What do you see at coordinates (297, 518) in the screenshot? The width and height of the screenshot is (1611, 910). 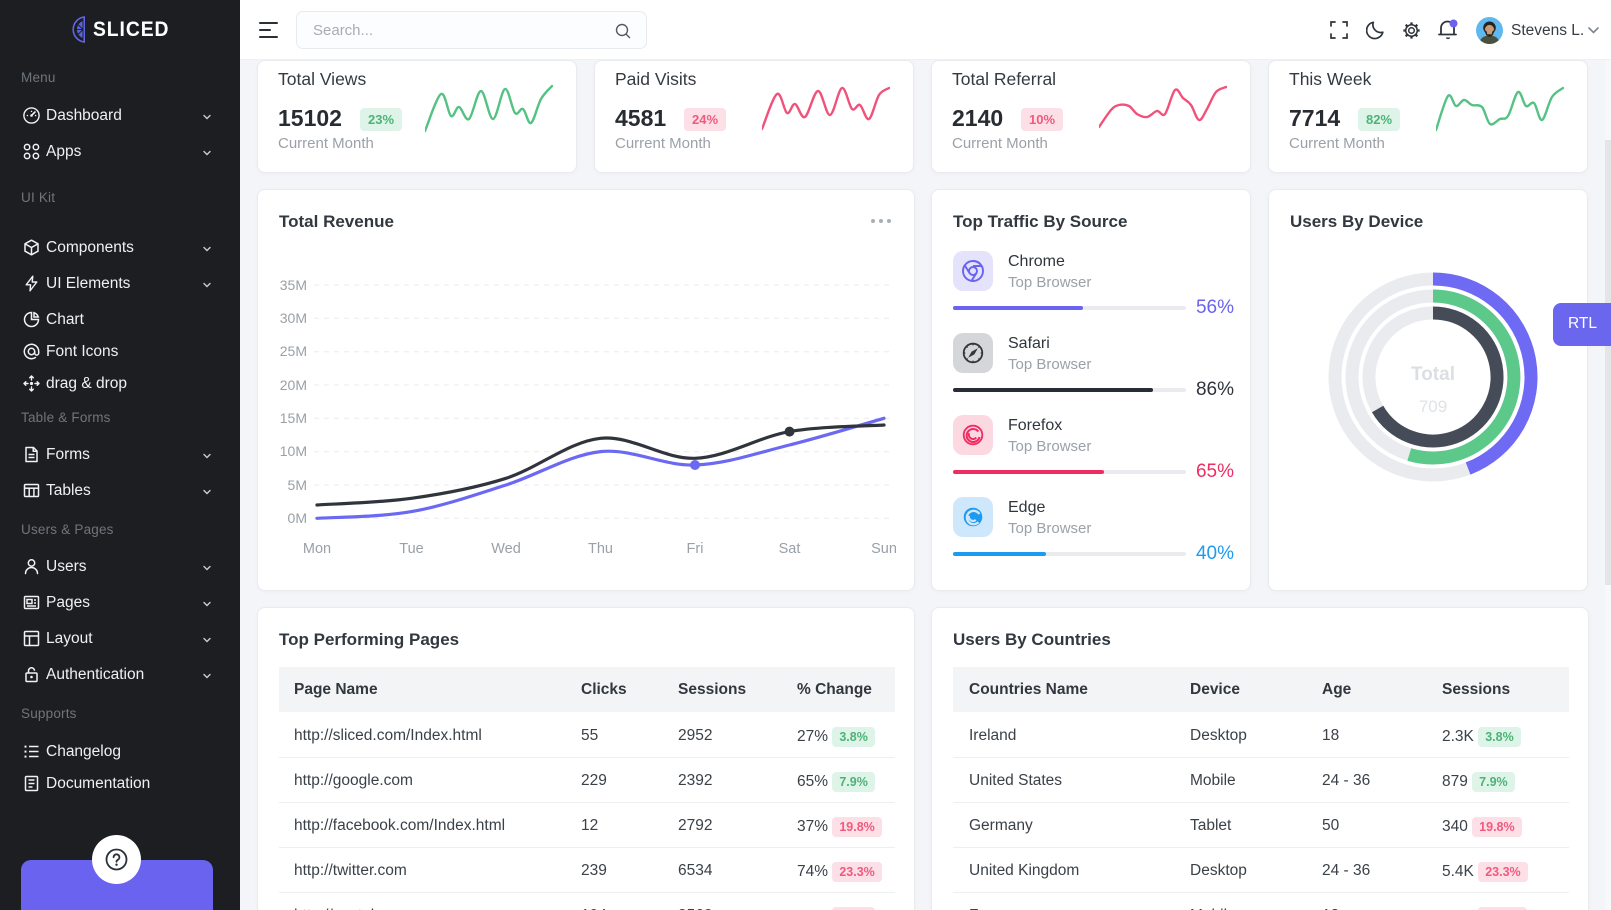 I see `svg-text: 0M` at bounding box center [297, 518].